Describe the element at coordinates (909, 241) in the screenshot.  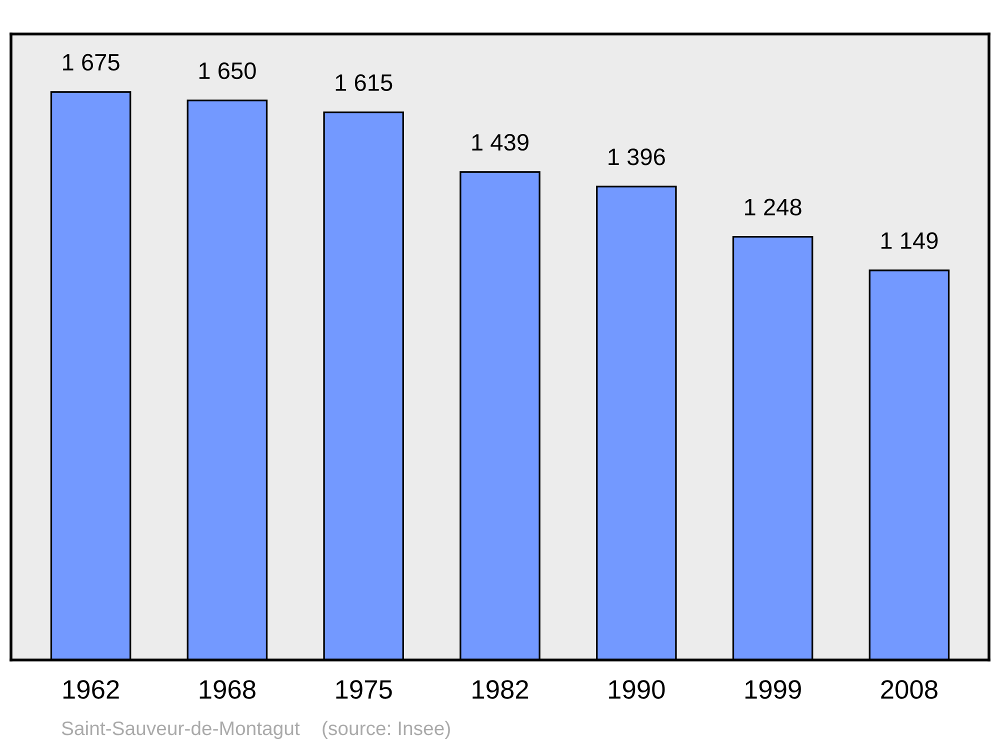
I see `data-label: 1 149` at that location.